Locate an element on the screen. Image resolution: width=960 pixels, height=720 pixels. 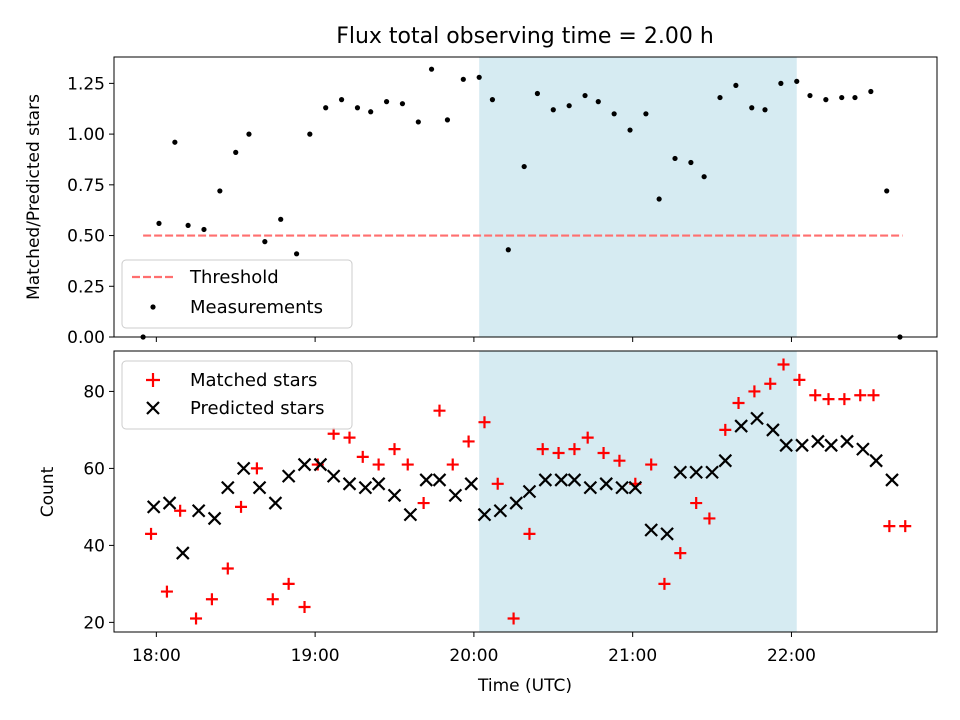
ratio-y-tick-label: 0.50 is located at coordinates (86, 237).